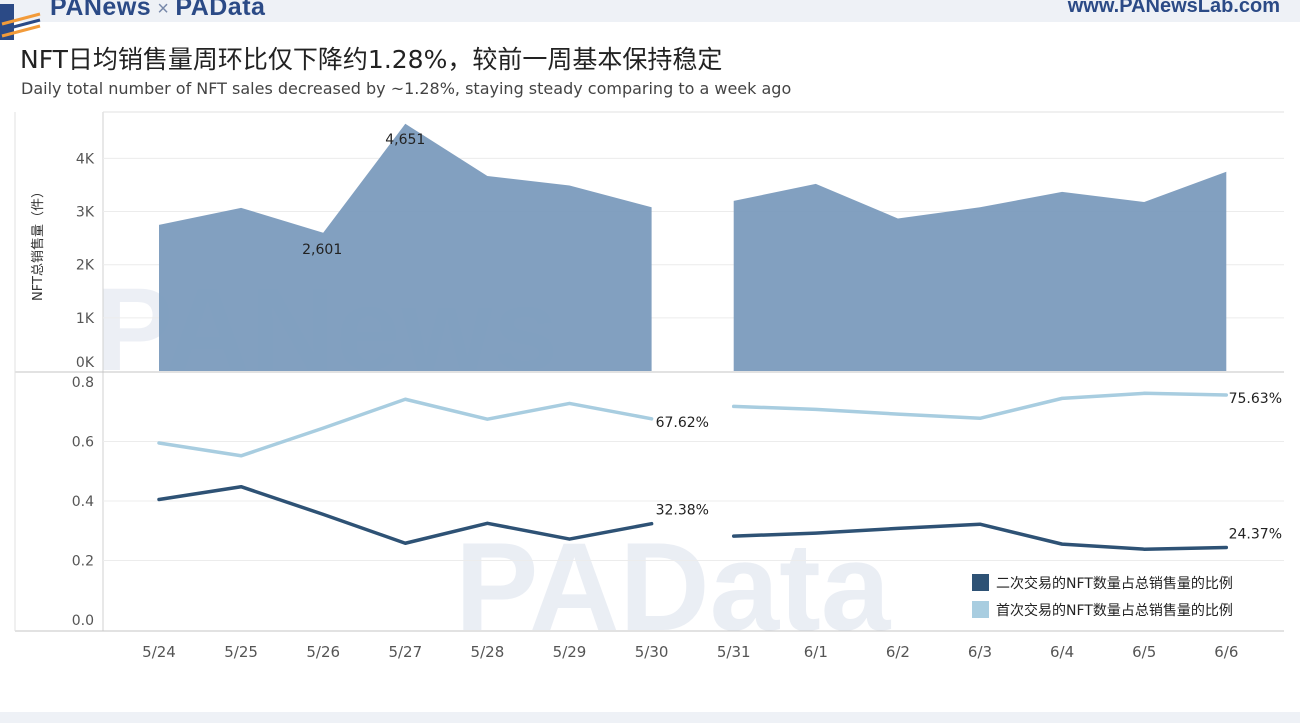 Image resolution: width=1300 pixels, height=723 pixels. I want to click on watermark-padata: PAData, so click(673, 587).